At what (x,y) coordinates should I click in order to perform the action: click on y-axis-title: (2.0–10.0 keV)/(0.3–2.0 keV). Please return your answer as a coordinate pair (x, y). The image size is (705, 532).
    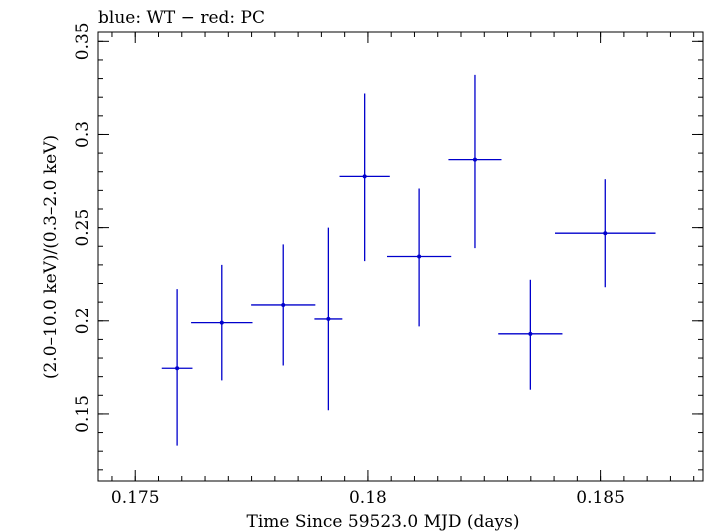
    Looking at the image, I should click on (51, 257).